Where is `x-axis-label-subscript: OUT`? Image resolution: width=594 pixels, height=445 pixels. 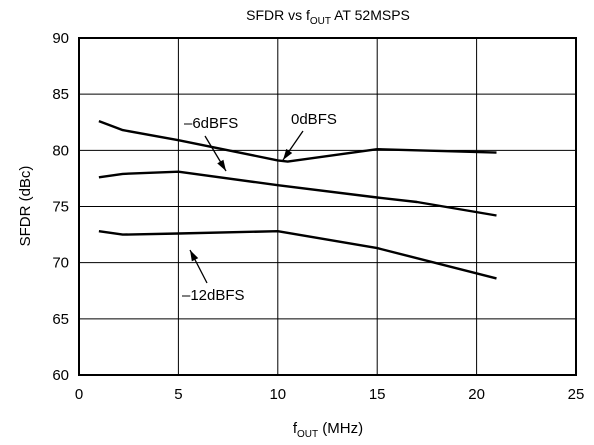 x-axis-label-subscript: OUT is located at coordinates (307, 434).